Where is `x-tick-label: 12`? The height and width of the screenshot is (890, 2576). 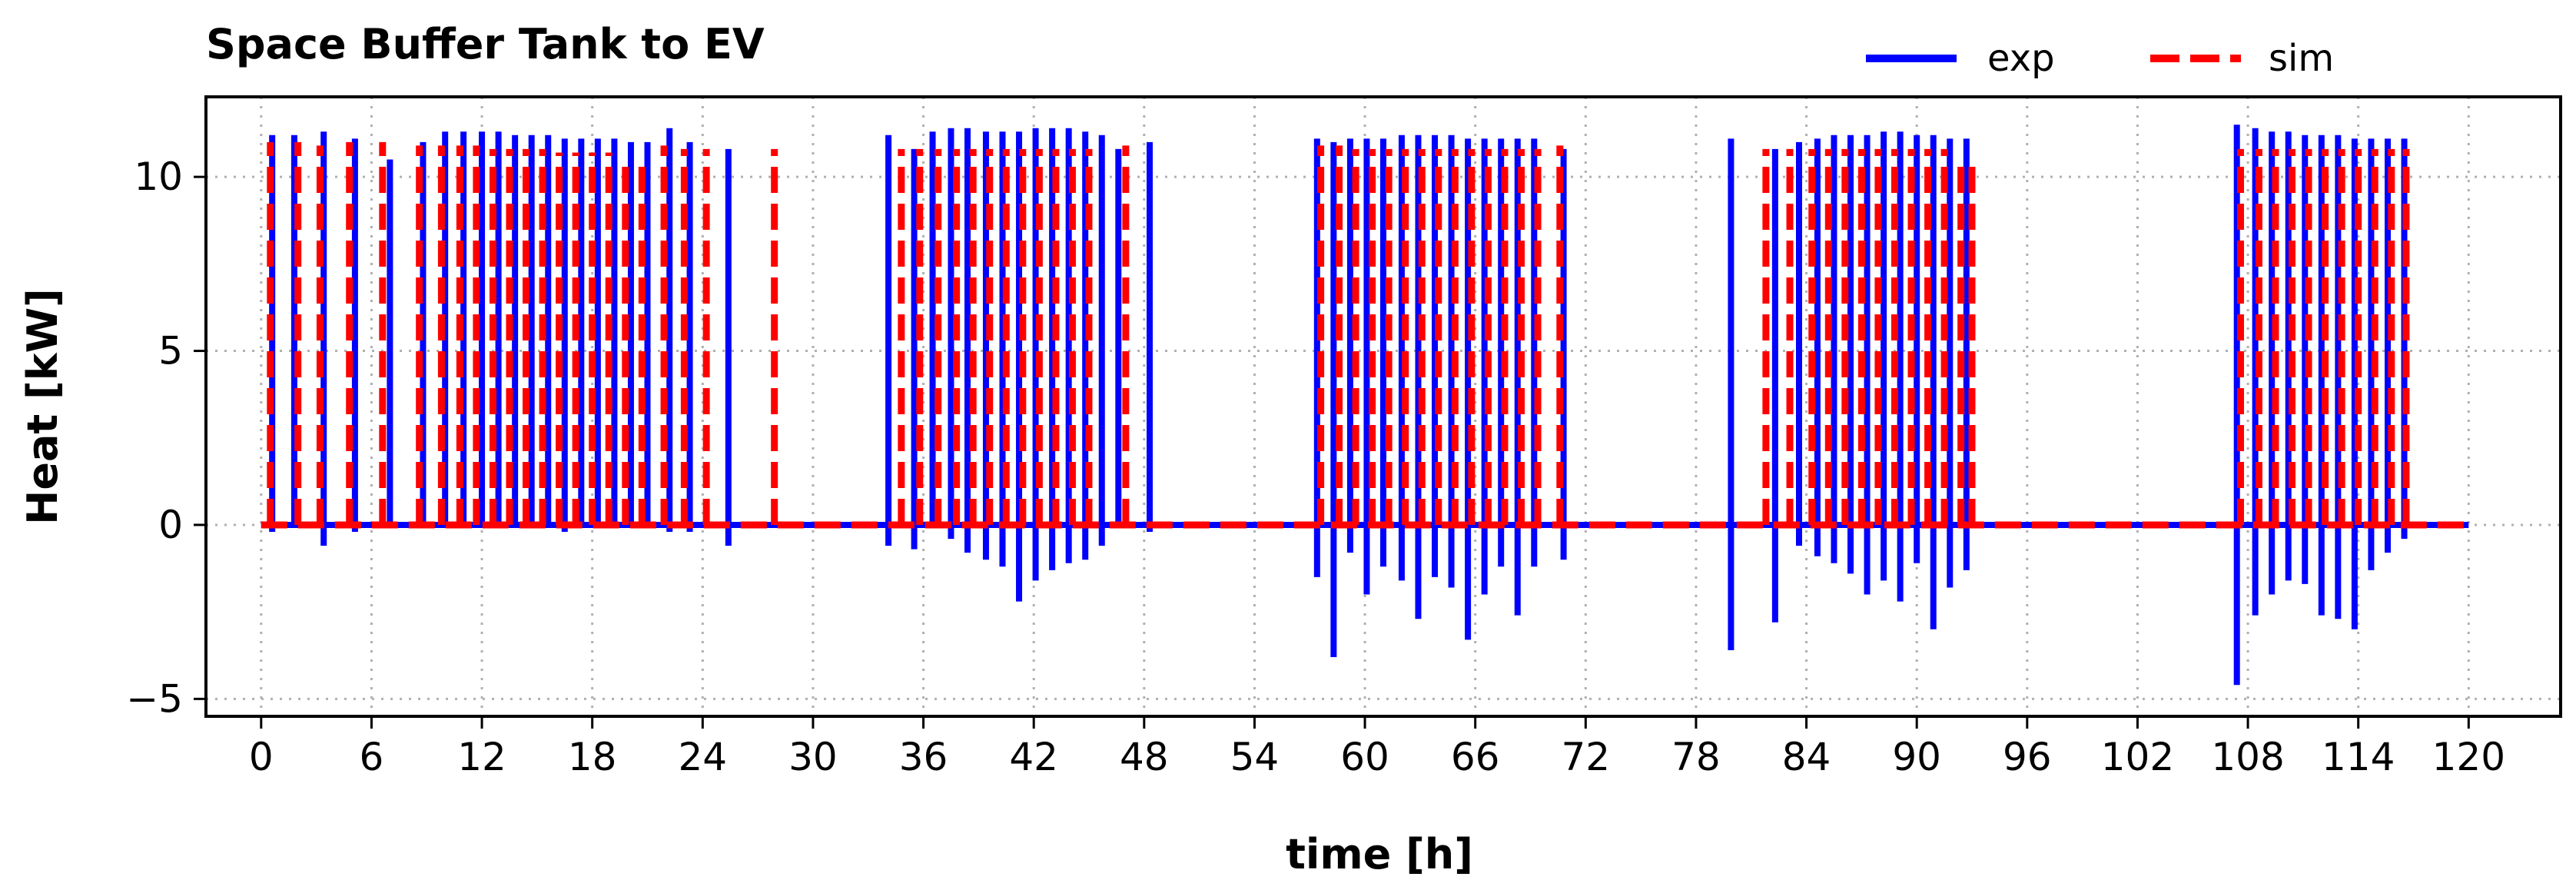
x-tick-label: 12 is located at coordinates (482, 757).